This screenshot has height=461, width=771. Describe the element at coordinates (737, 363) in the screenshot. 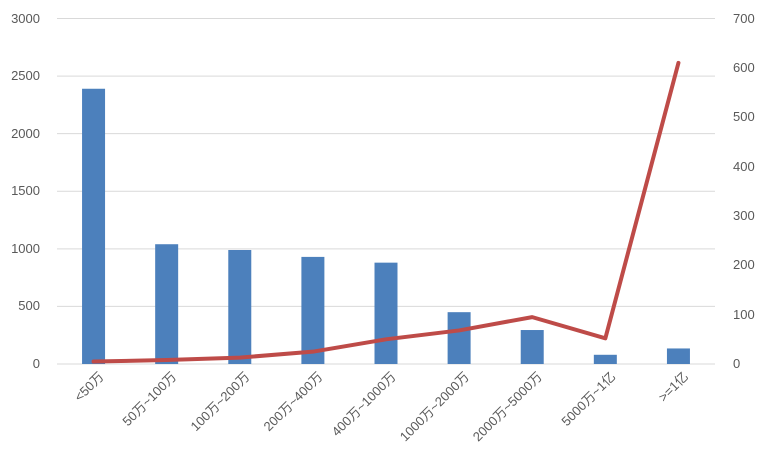

I see `right-axis-tick-label: 0` at that location.